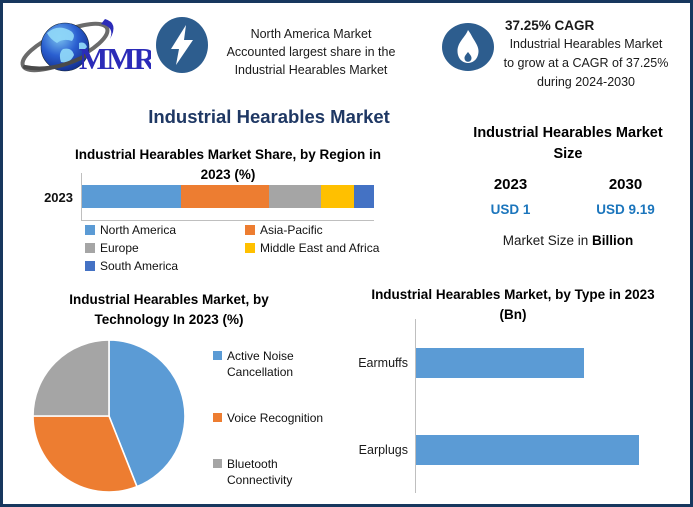 This screenshot has height=507, width=693. I want to click on legend-item-active-noise-cancellation: Active Noise Cancellation, so click(278, 364).